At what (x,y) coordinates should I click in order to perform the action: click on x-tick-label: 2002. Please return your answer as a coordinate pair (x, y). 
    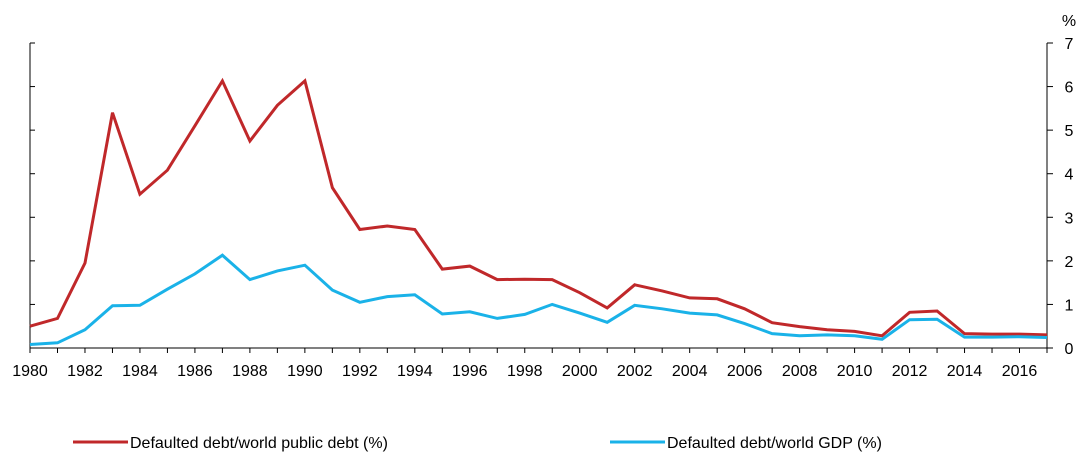
    Looking at the image, I should click on (635, 371).